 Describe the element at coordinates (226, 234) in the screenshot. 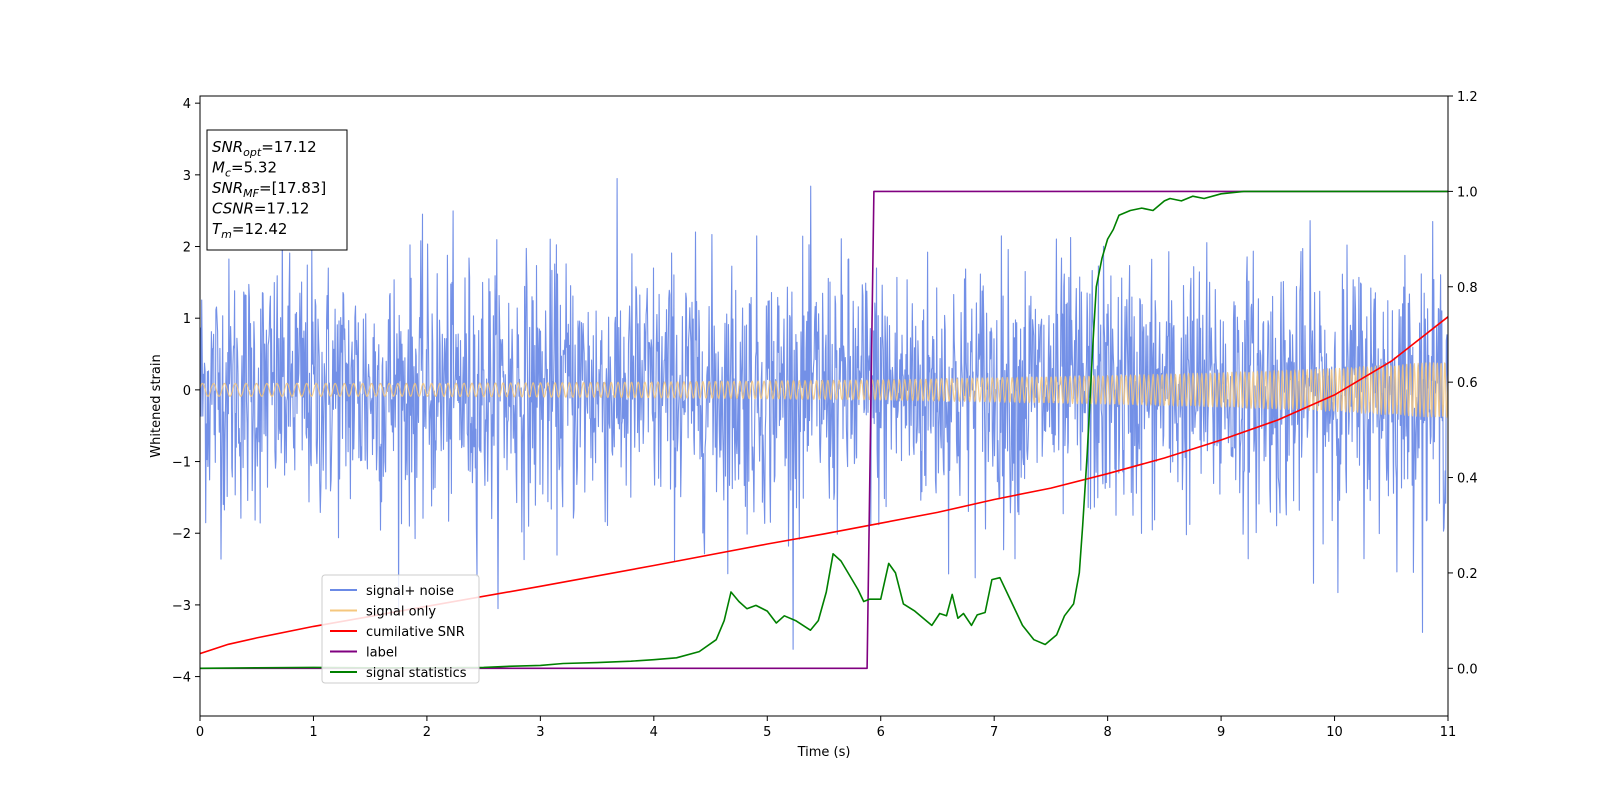

I see `info-line-sub: m` at that location.